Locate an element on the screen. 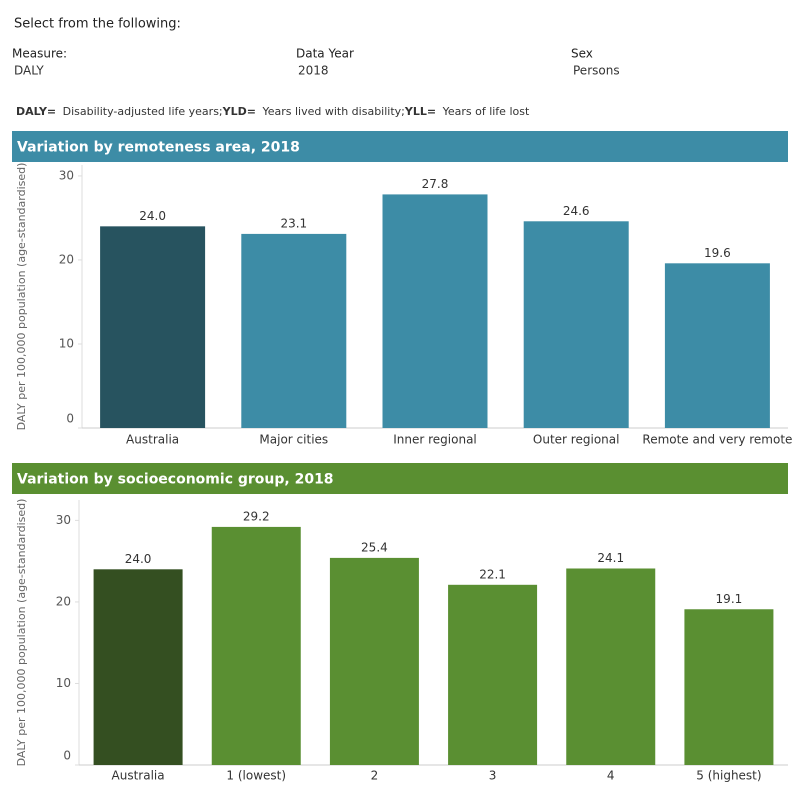 The image size is (800, 804). value-label: 24.6 is located at coordinates (576, 211).